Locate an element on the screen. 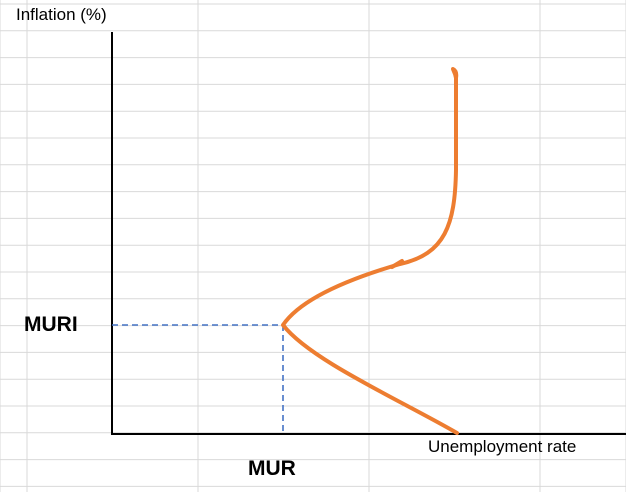  mur-label: MUR is located at coordinates (272, 468).